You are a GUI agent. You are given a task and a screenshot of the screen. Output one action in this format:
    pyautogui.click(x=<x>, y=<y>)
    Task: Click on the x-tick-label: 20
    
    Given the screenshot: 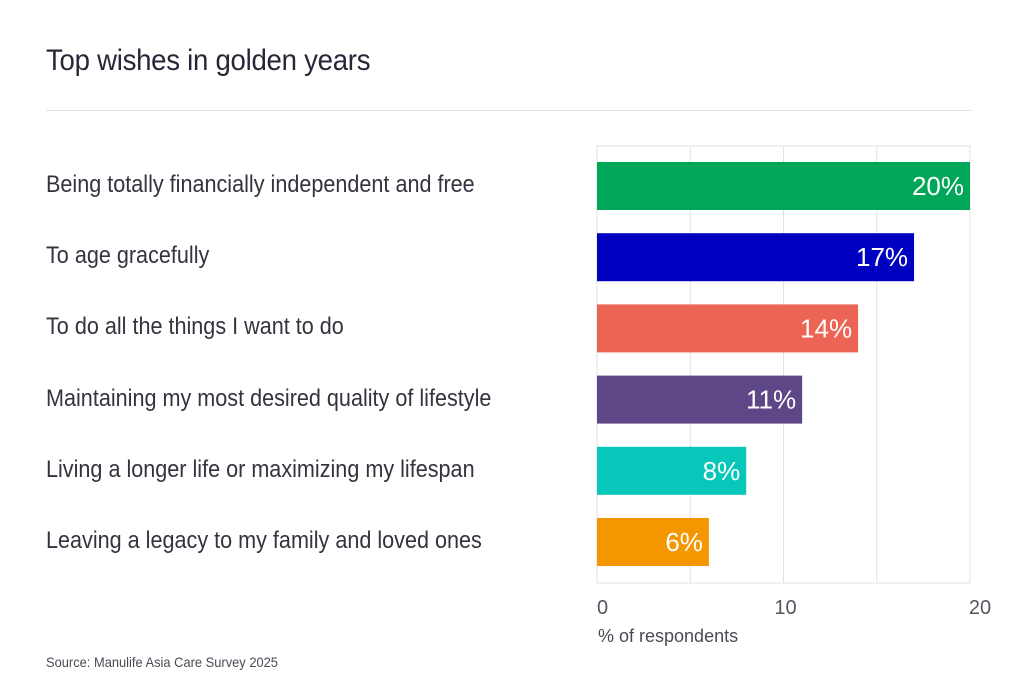 What is the action you would take?
    pyautogui.click(x=980, y=608)
    